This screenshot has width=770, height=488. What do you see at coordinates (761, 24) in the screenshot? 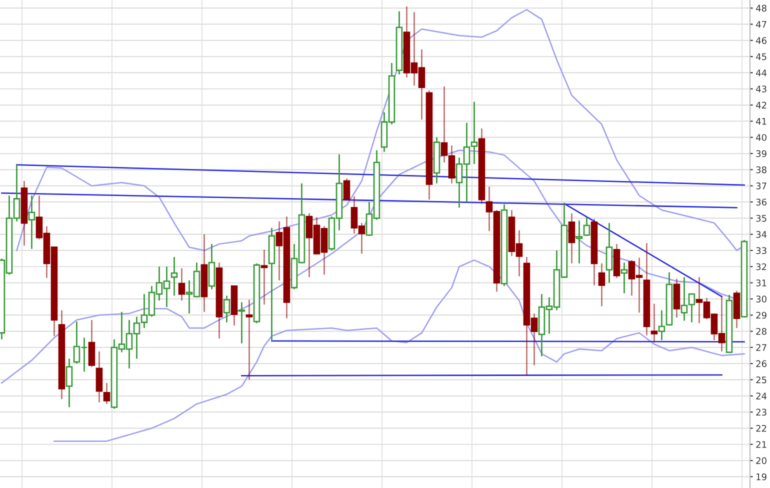
I see `y-tick-label: 47` at bounding box center [761, 24].